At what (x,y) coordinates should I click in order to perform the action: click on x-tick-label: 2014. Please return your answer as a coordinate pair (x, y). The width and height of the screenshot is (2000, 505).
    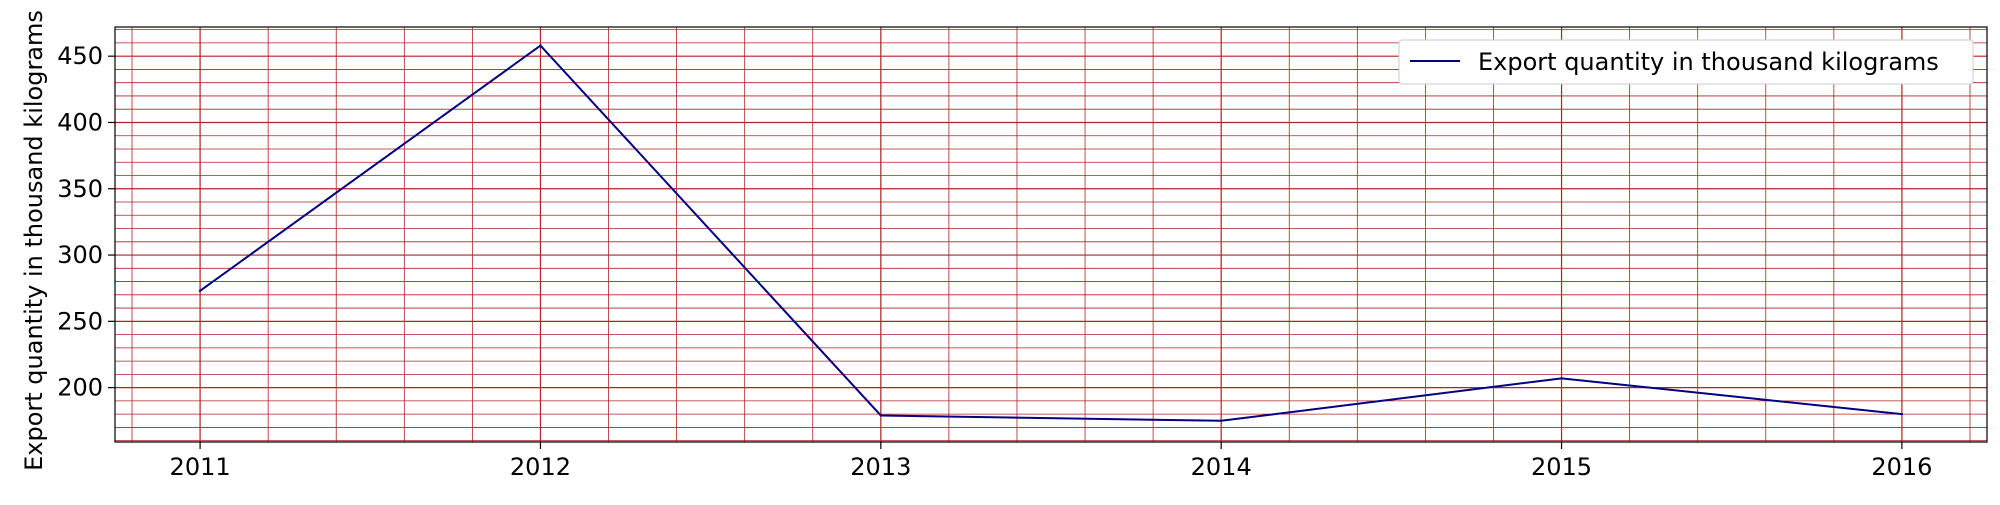
    Looking at the image, I should click on (1221, 467).